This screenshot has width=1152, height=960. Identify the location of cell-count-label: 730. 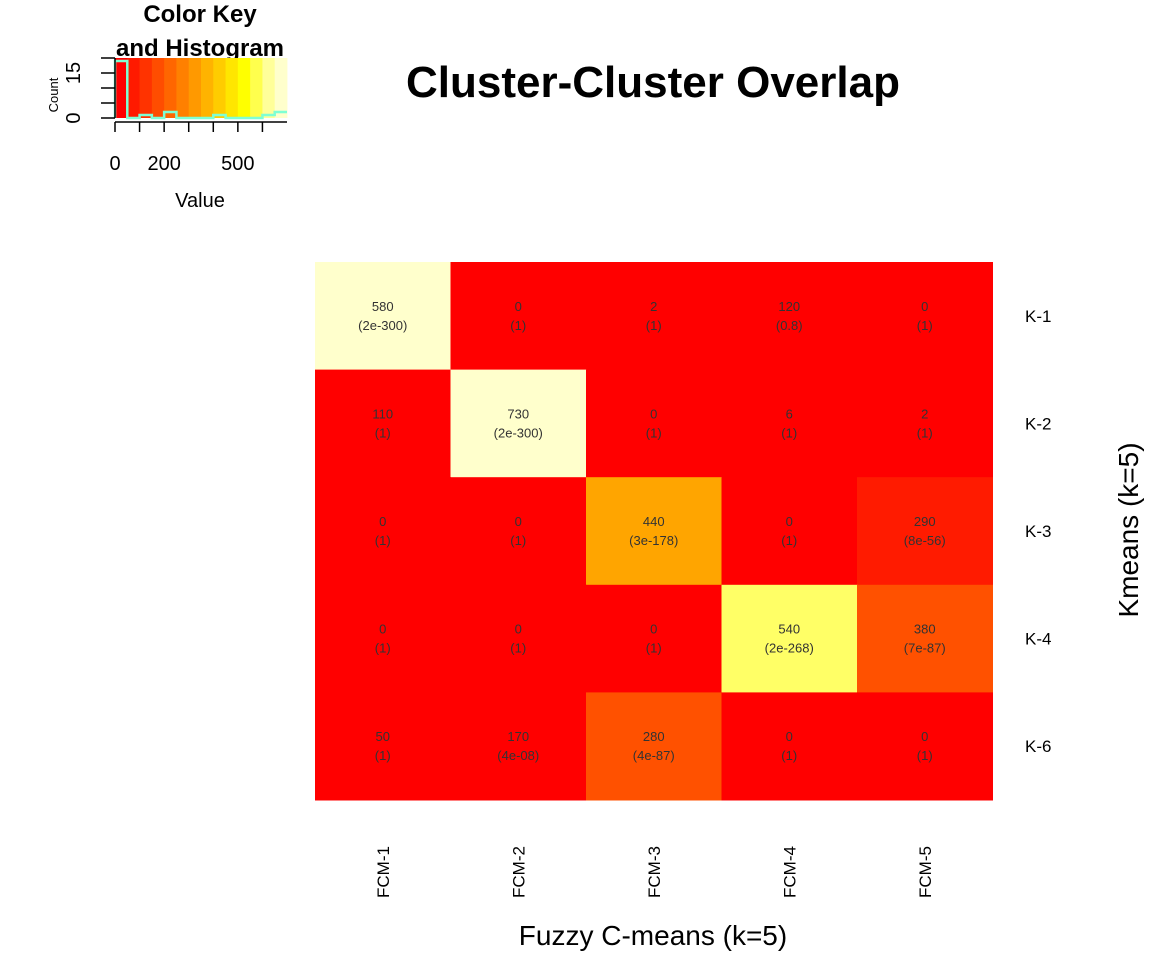
(518, 413).